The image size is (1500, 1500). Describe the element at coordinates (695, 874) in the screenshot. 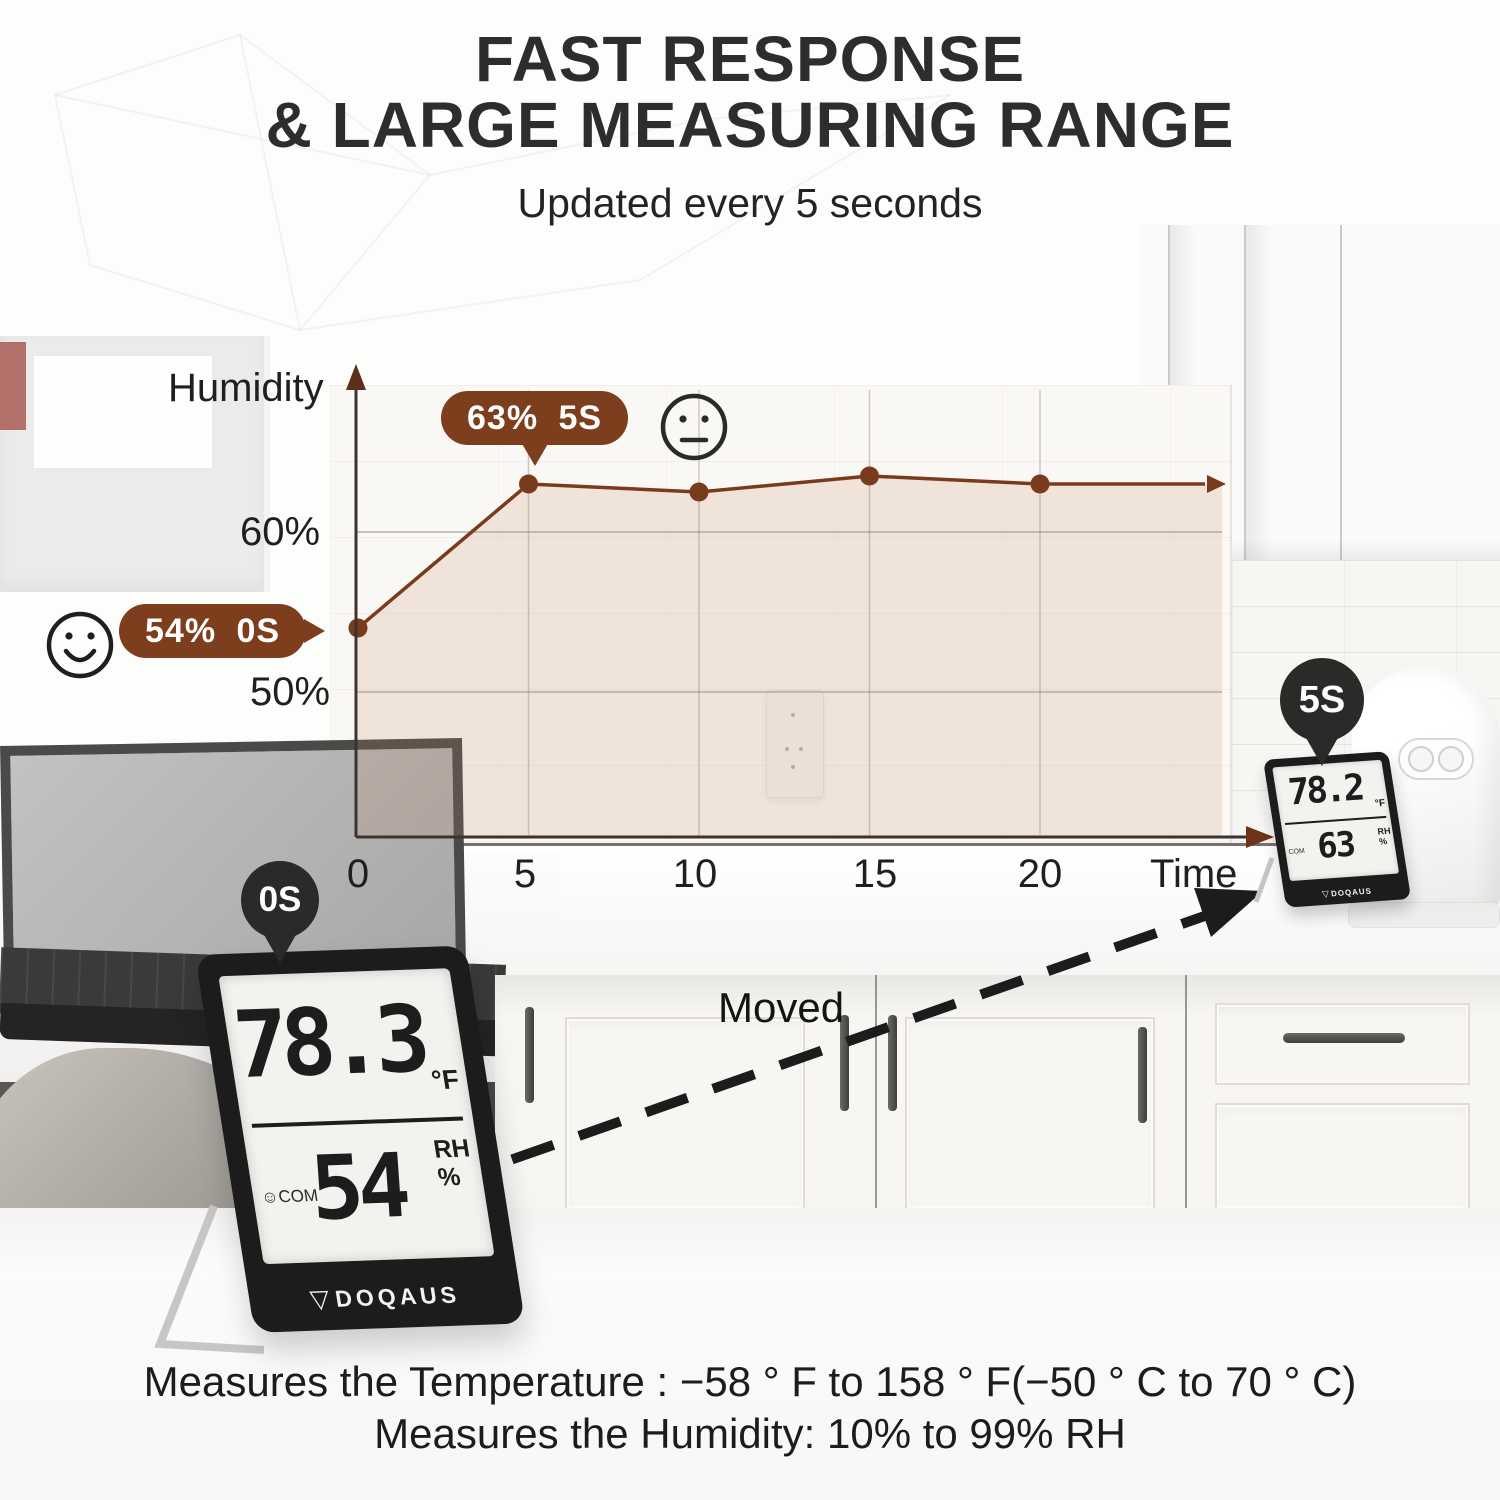

I see `x-tick-10: 10` at that location.